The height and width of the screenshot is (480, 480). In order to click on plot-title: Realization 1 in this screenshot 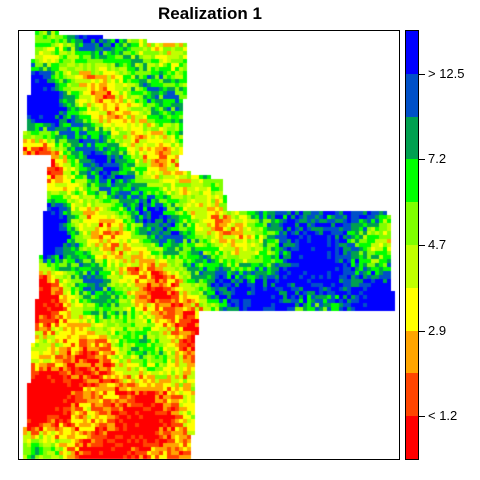, I will do `click(210, 13)`.